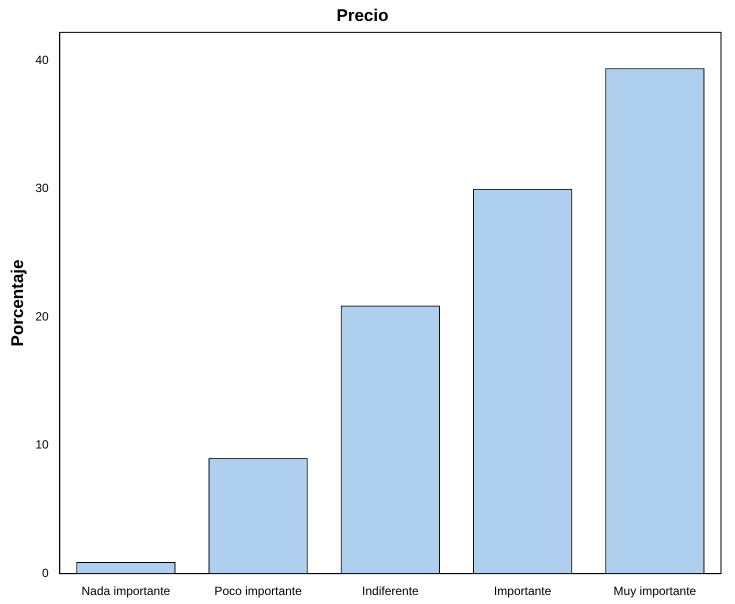  Describe the element at coordinates (126, 591) in the screenshot. I see `x-tick-label: Nada importante` at that location.